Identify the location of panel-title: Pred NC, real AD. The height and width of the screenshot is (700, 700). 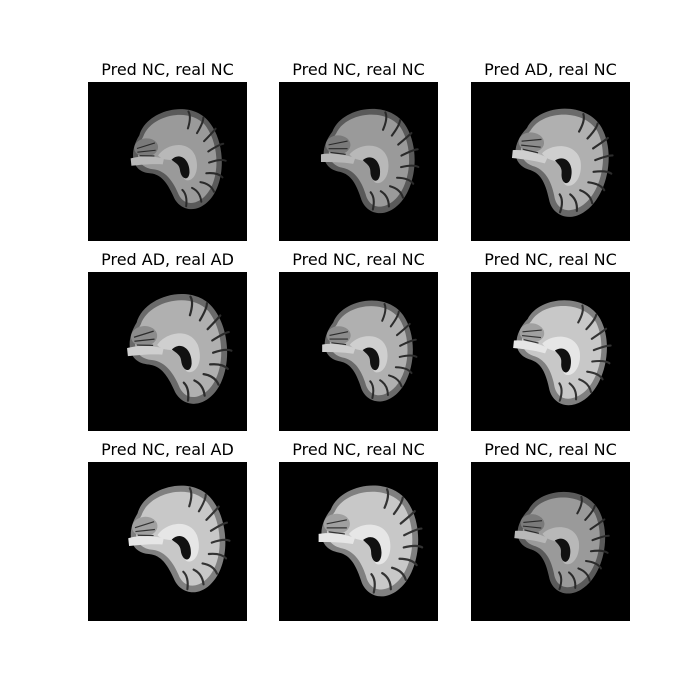
(167, 449).